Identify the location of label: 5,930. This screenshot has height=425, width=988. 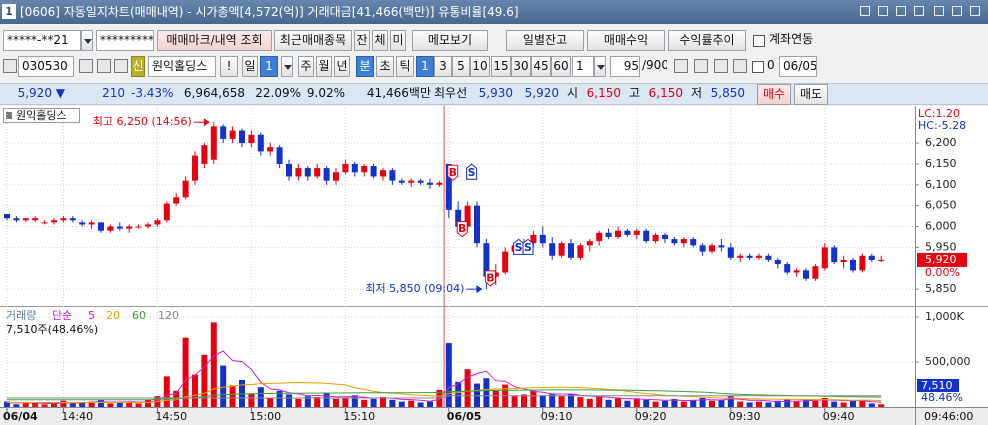
(495, 93).